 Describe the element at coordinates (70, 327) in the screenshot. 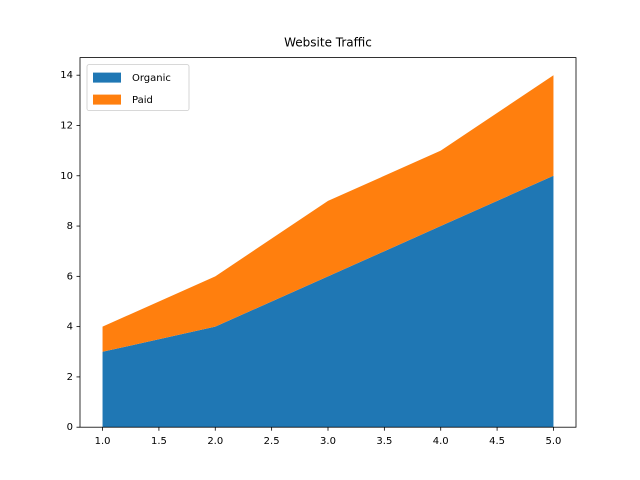

I see `y-tick-label: 4` at that location.